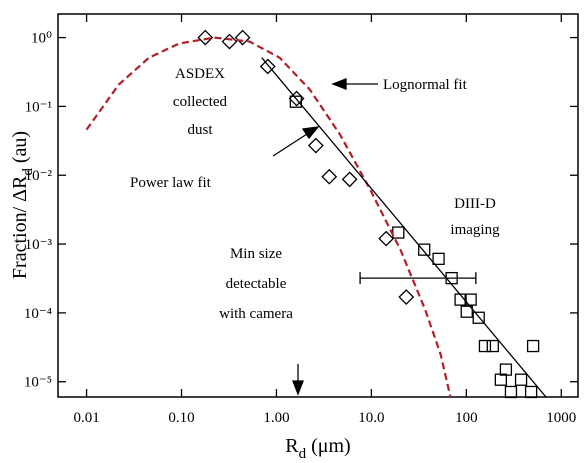 The width and height of the screenshot is (584, 463). What do you see at coordinates (200, 130) in the screenshot?
I see `annotation: dust` at bounding box center [200, 130].